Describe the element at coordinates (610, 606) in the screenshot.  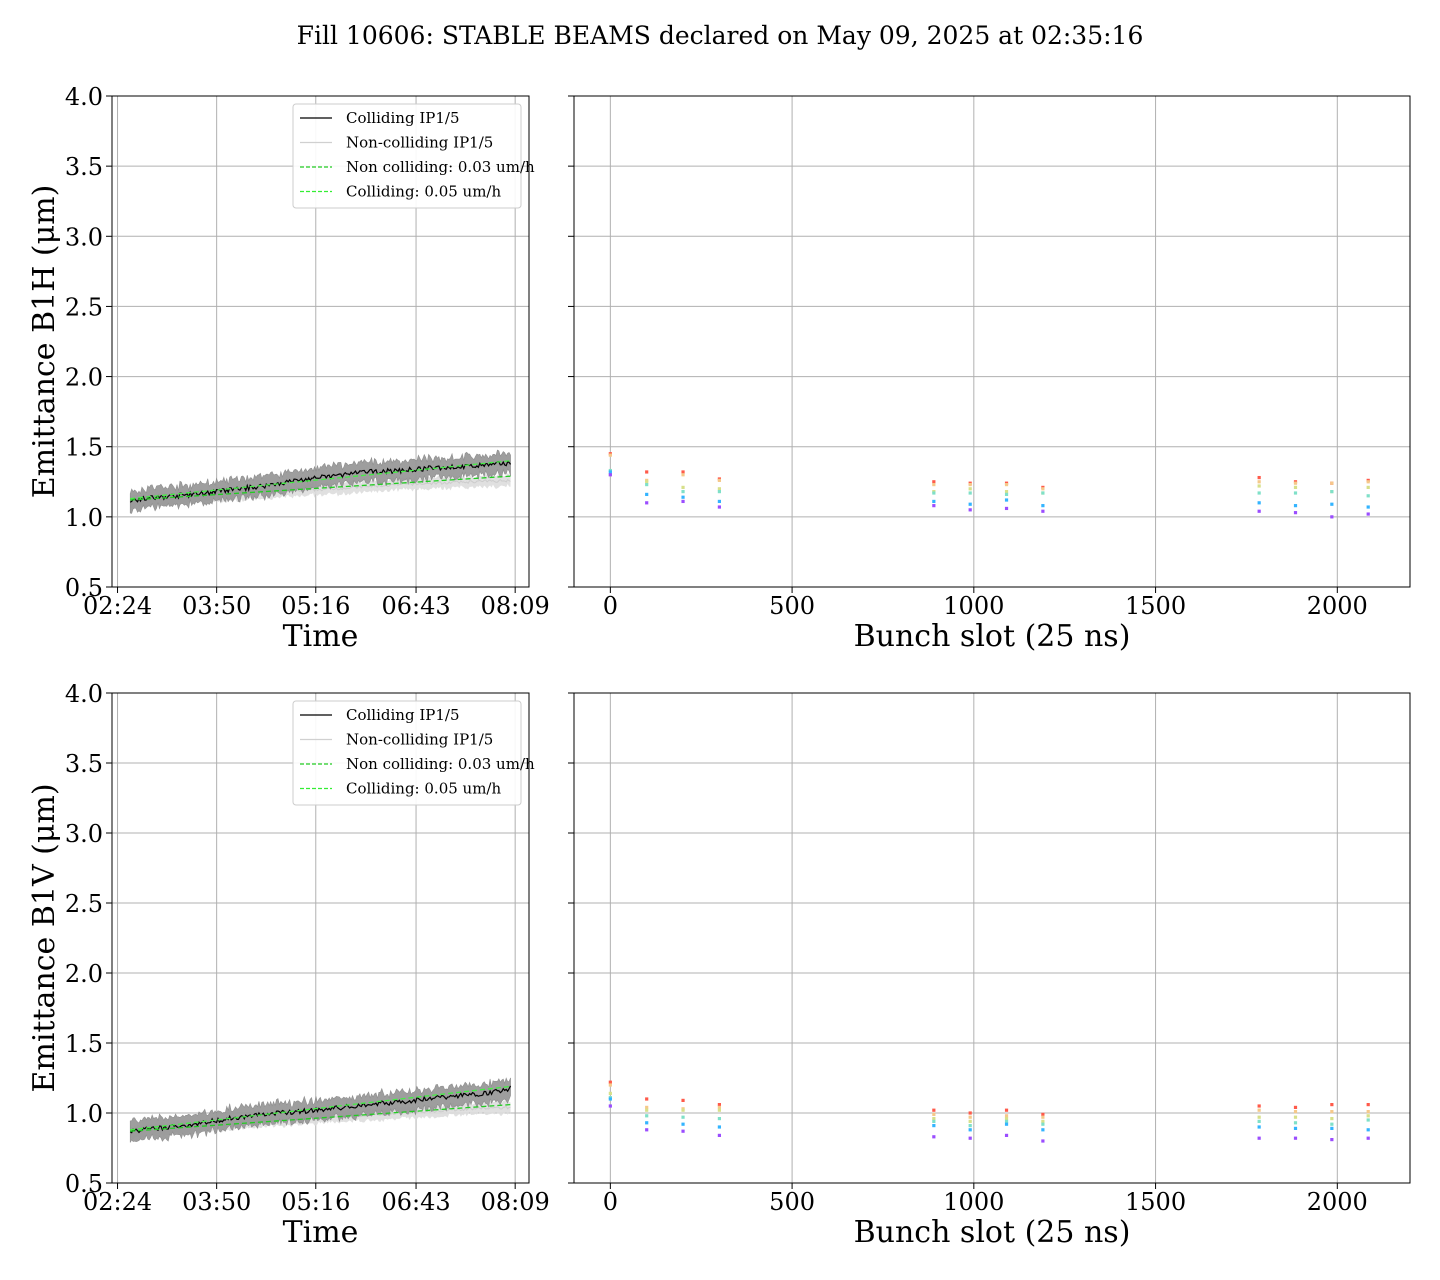
I see `x-tick-label: 0` at that location.